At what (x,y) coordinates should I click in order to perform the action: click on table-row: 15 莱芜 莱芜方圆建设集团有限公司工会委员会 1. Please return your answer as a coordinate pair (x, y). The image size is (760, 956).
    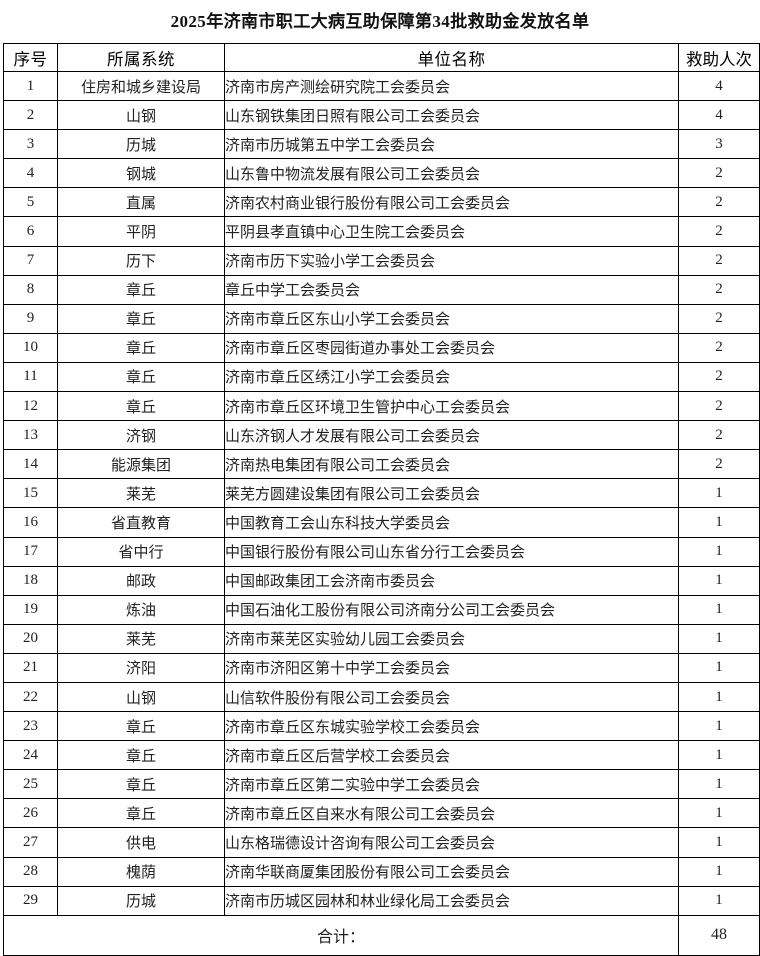
    Looking at the image, I should click on (381, 493).